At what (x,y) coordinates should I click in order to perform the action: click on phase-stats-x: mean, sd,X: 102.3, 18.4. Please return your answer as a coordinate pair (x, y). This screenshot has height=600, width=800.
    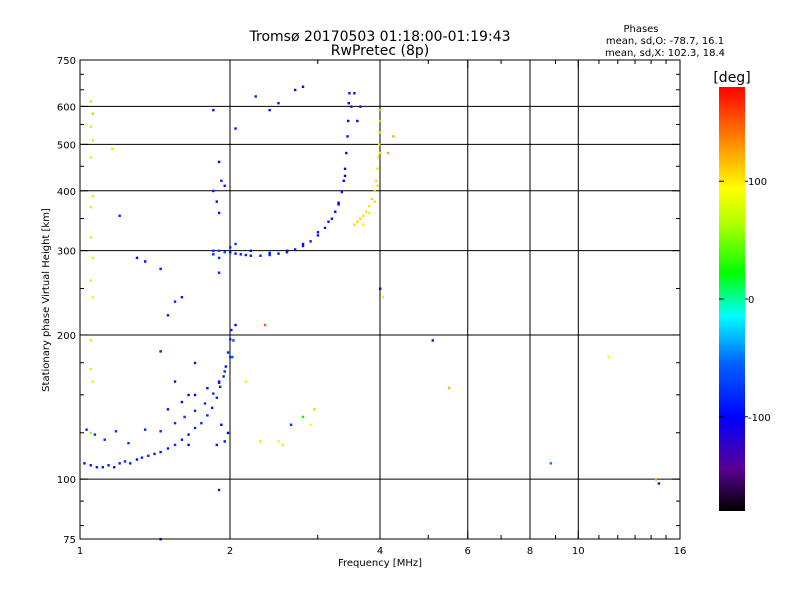
    Looking at the image, I should click on (665, 53).